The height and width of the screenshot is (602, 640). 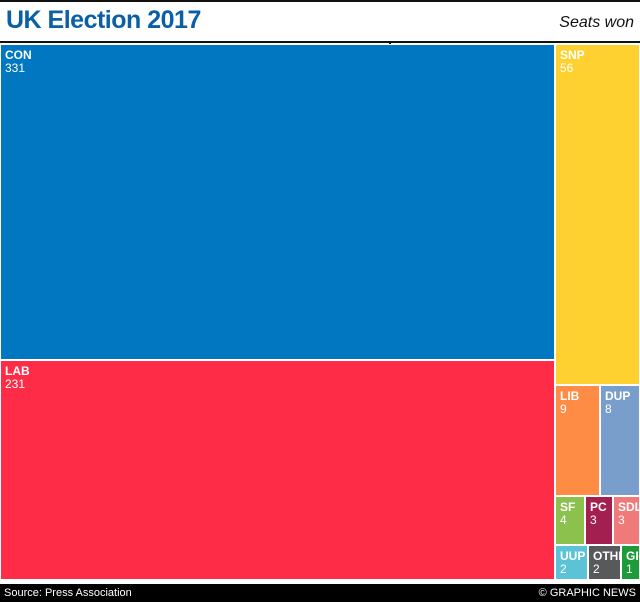 I want to click on tile-snp: SNP 56, so click(x=597, y=214).